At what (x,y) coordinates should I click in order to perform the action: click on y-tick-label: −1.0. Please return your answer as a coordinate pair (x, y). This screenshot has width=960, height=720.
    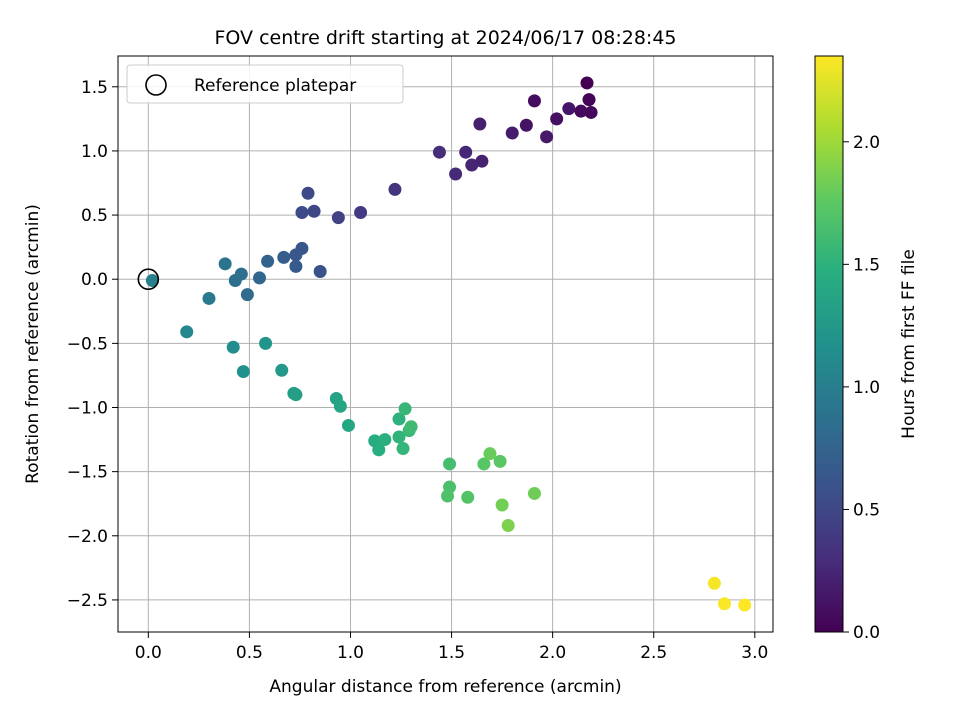
    Looking at the image, I should click on (87, 409).